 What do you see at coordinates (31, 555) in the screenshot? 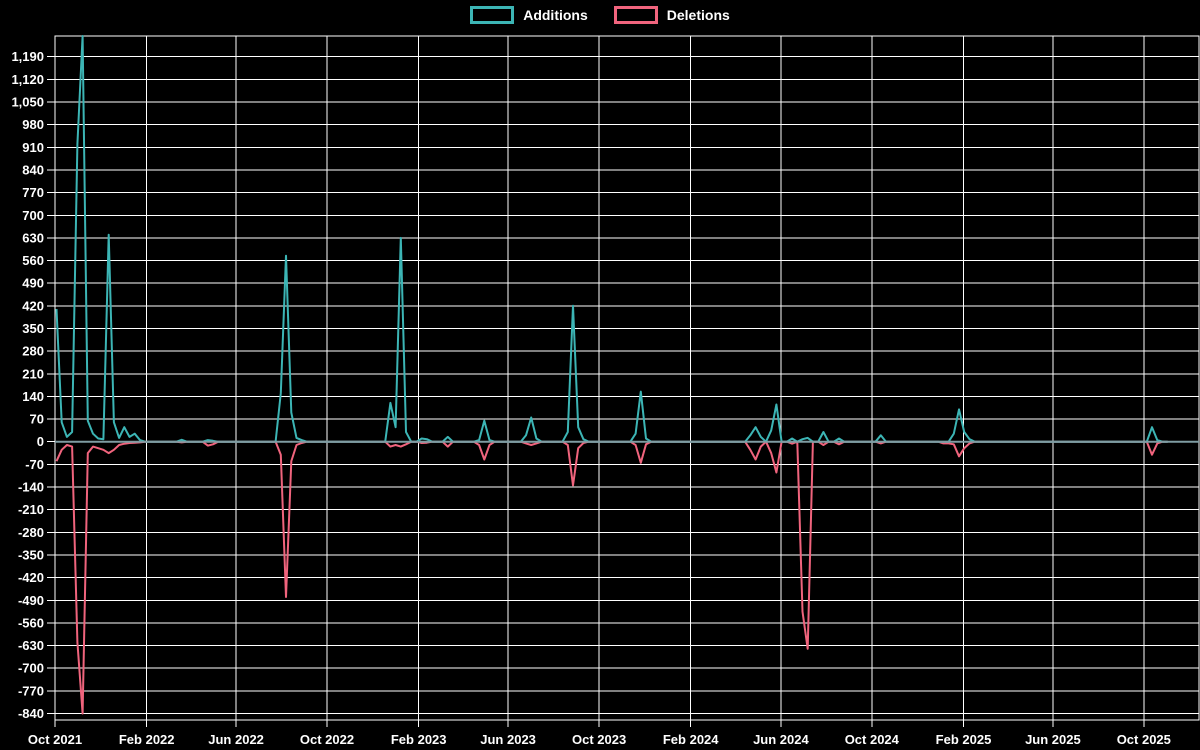
I see `y-tick-label: -350` at bounding box center [31, 555].